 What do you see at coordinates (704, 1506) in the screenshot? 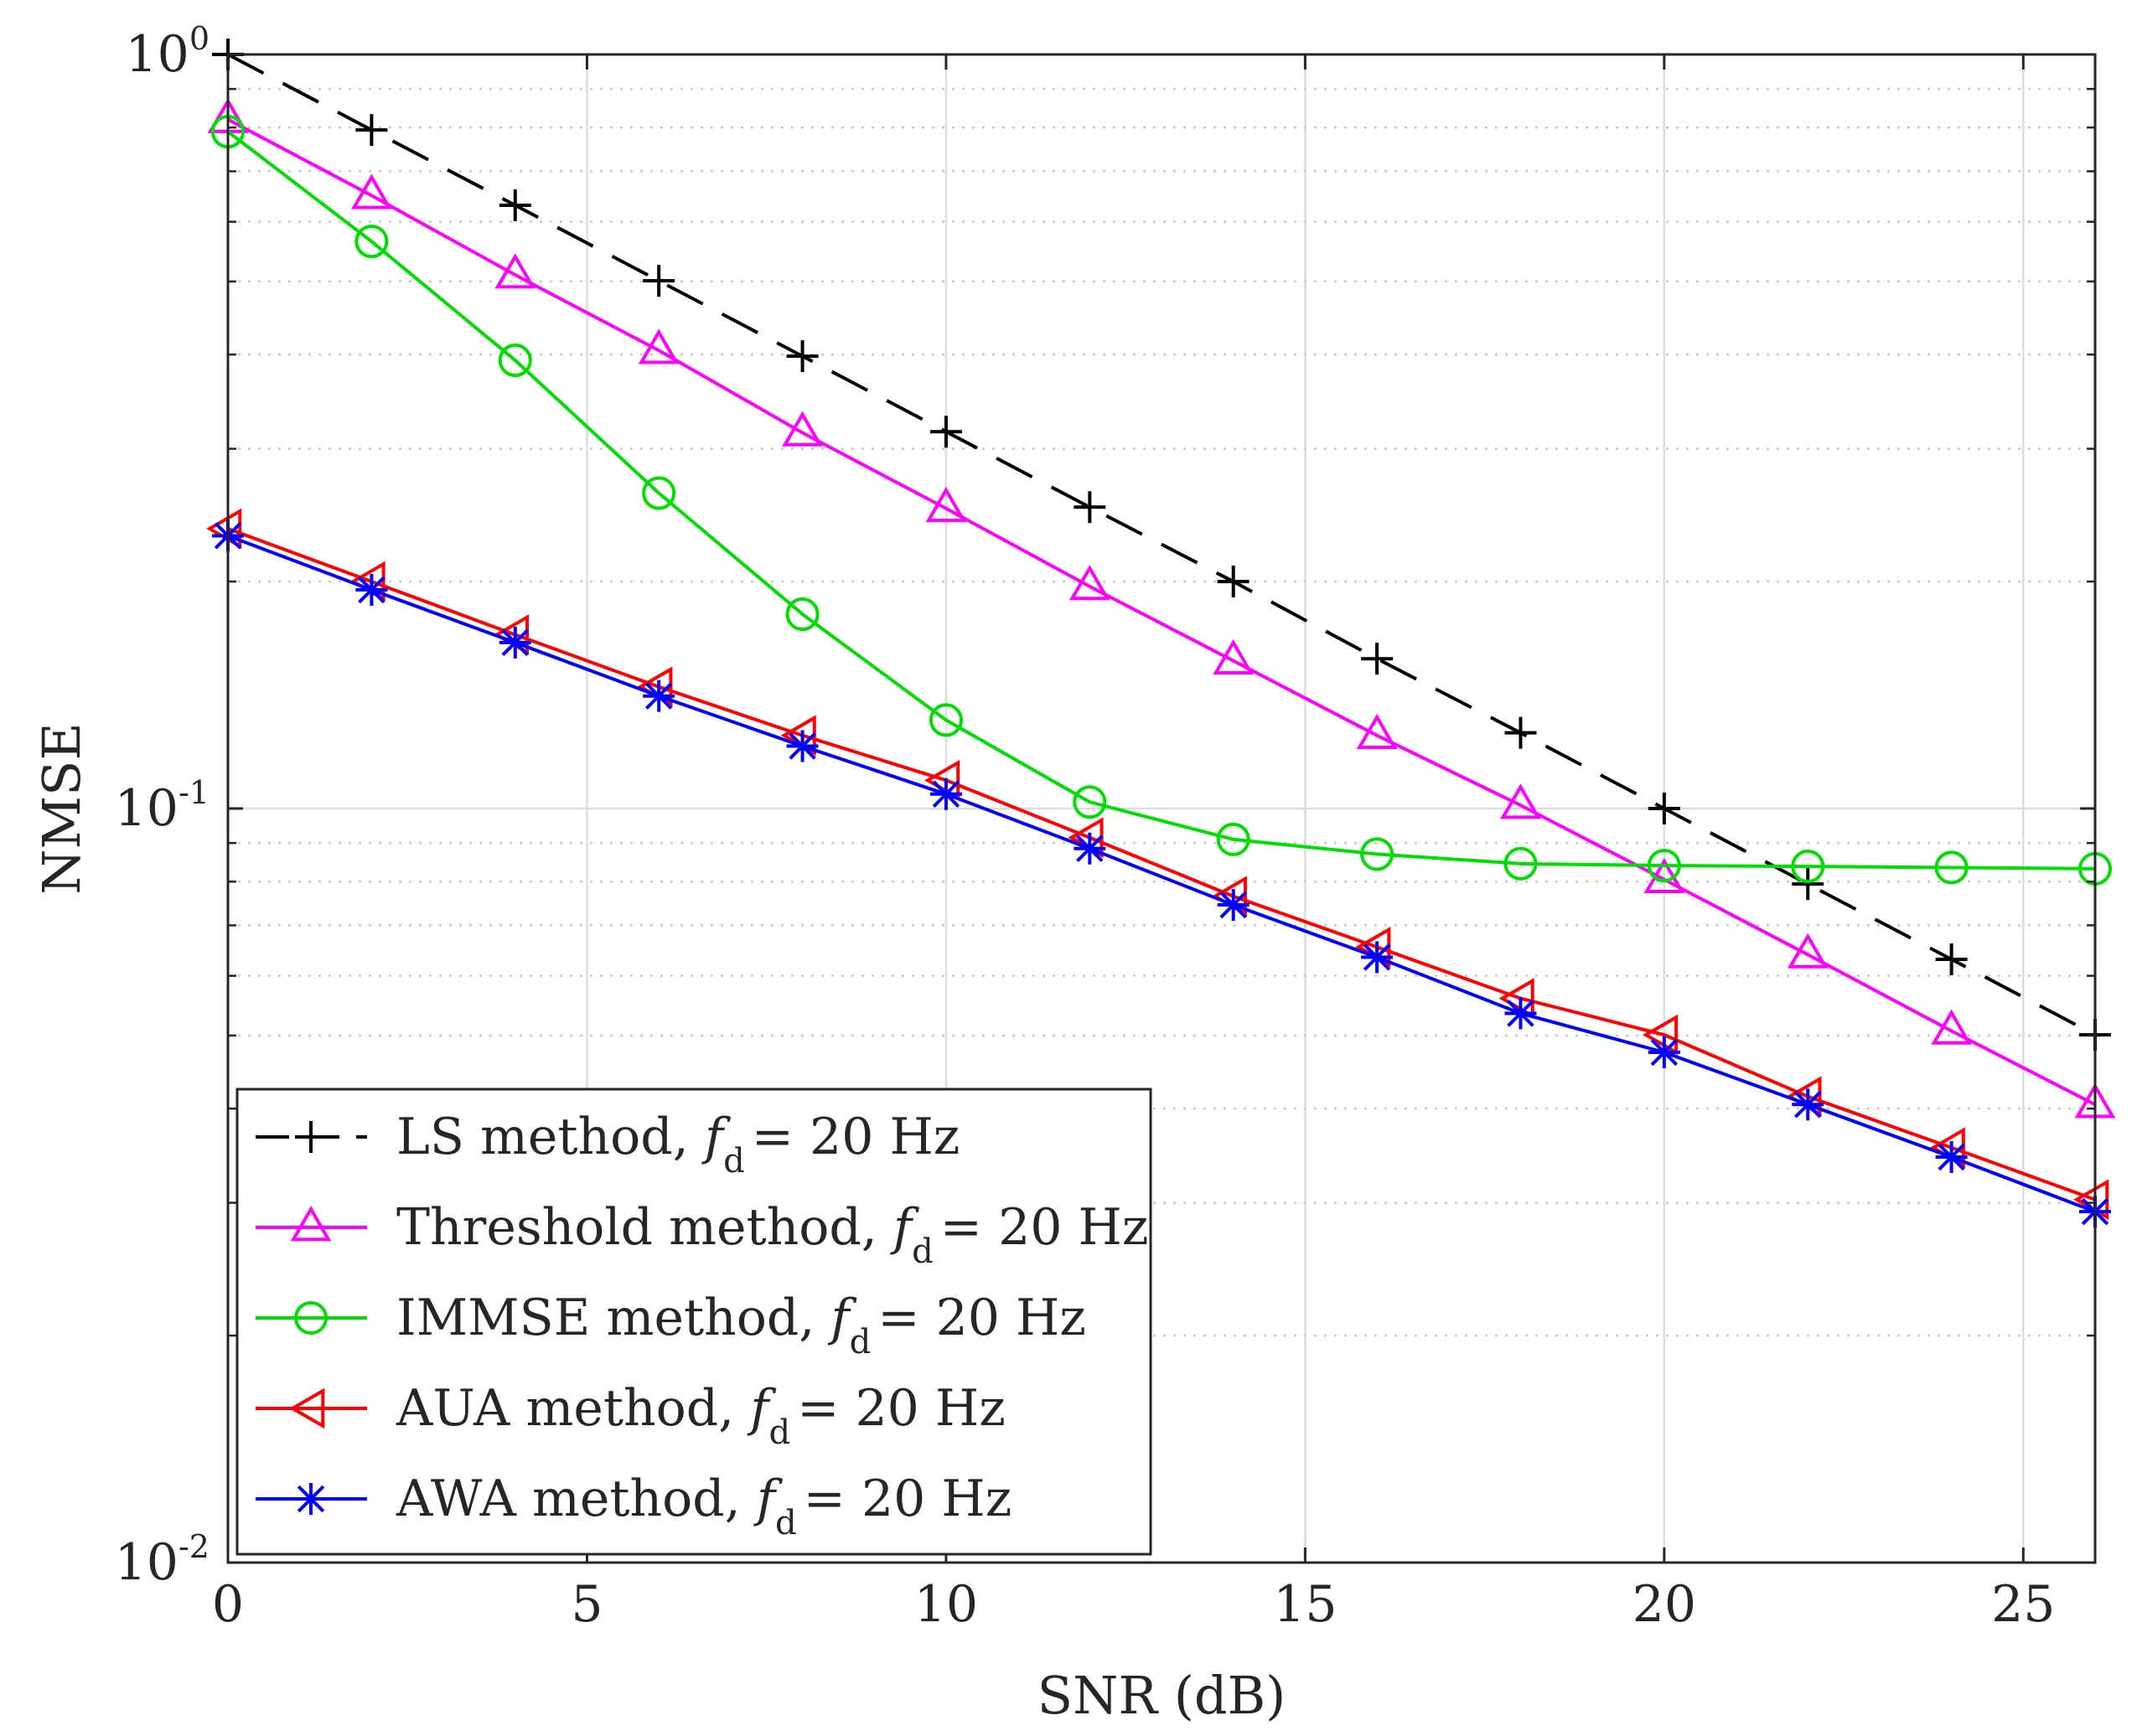
I see `legend-label: AWA method, fd = 20 Hz` at bounding box center [704, 1506].